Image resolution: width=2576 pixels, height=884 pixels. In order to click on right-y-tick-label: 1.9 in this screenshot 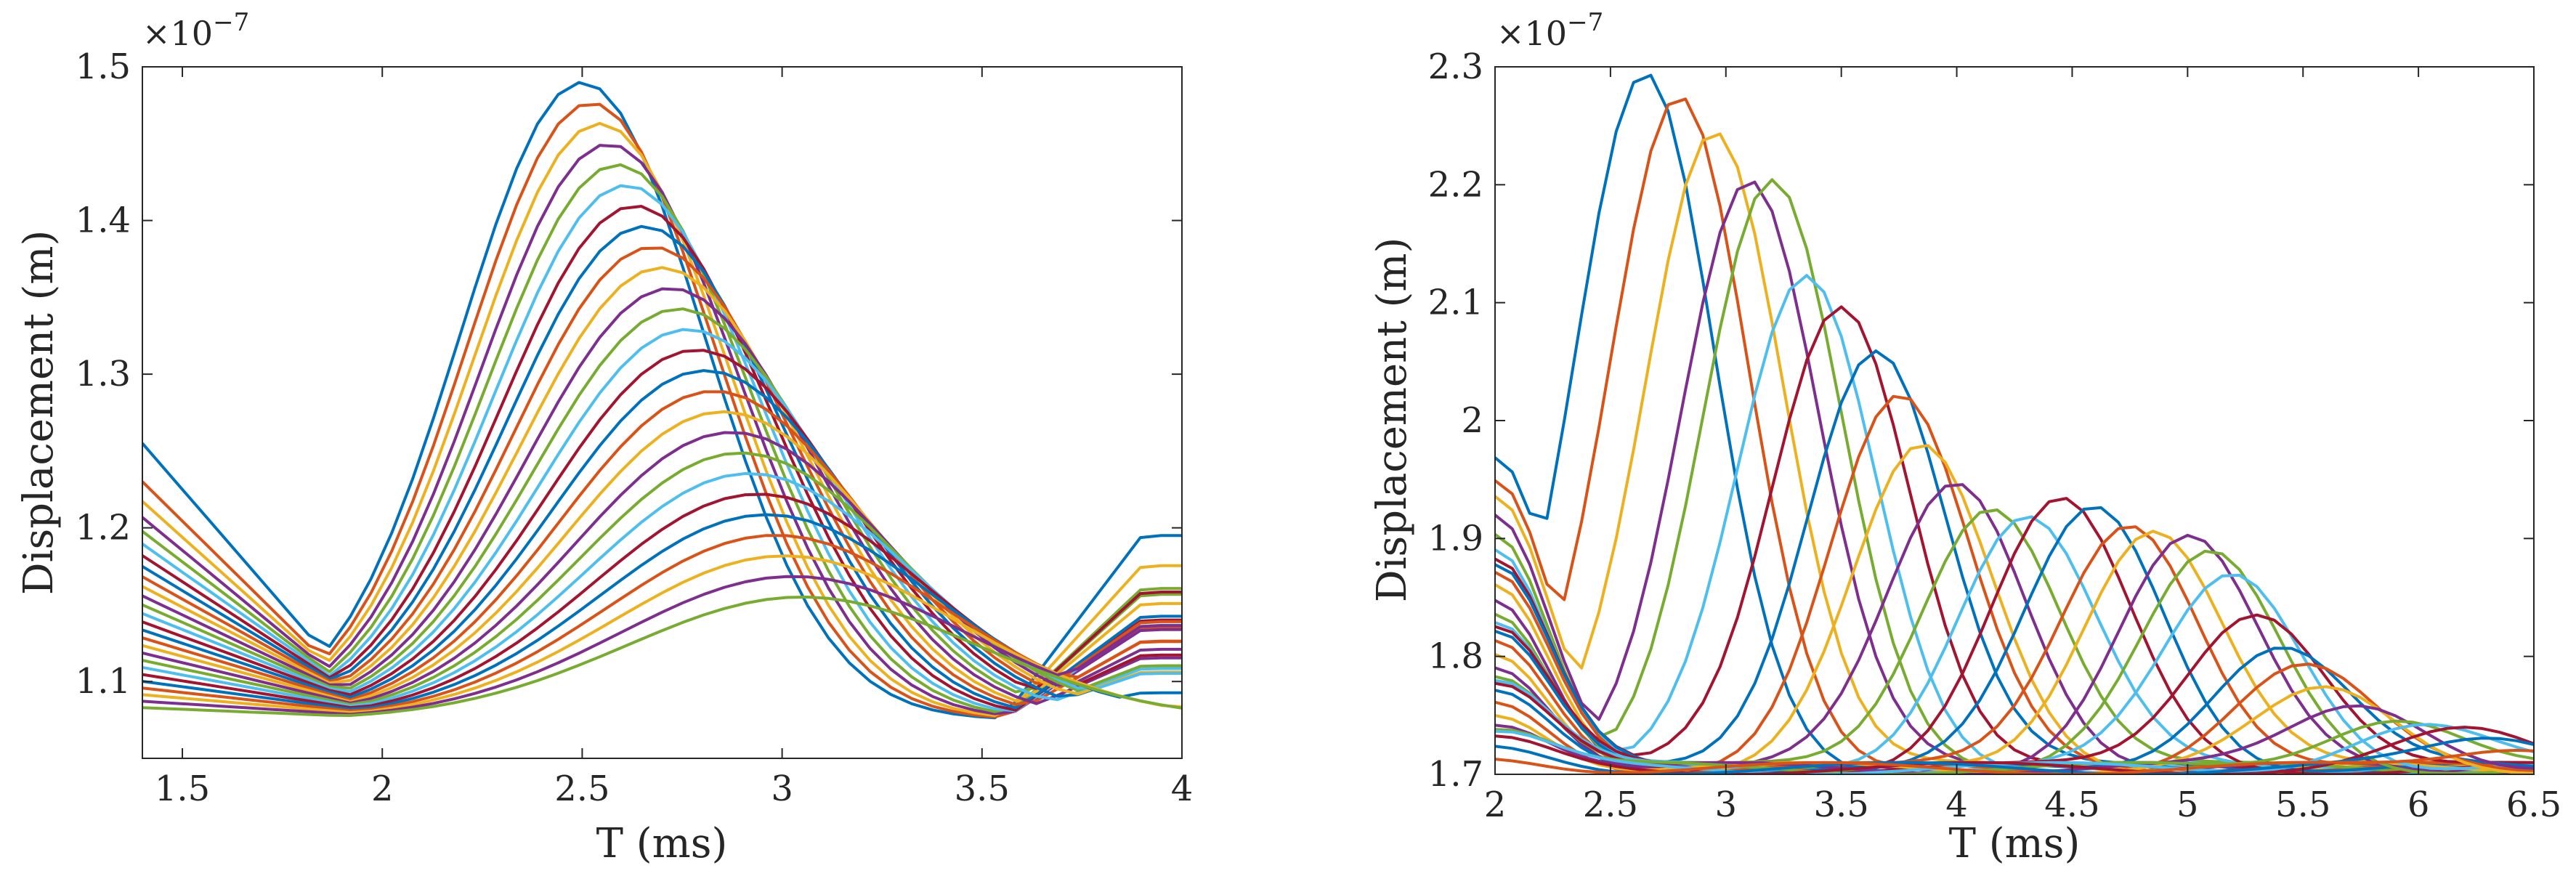, I will do `click(1455, 538)`.